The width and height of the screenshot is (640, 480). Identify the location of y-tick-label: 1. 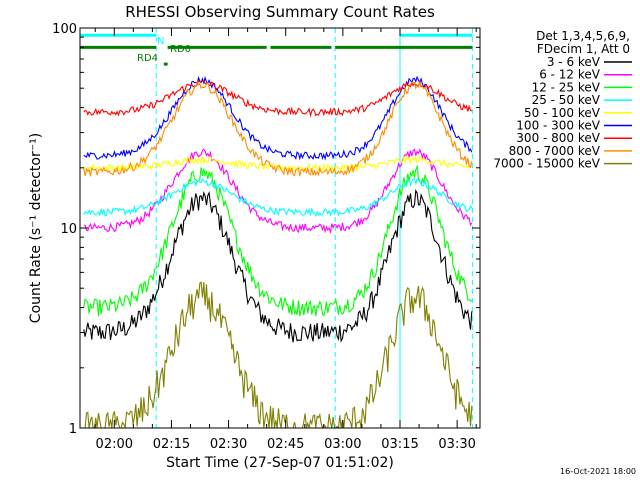
(73, 429).